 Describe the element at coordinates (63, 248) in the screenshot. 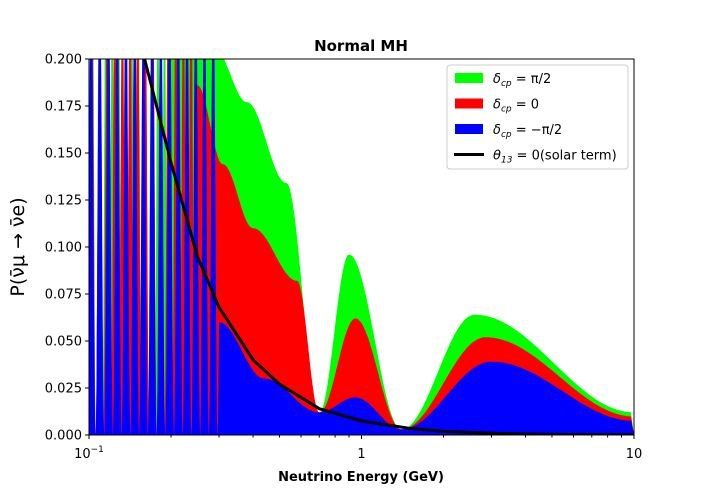

I see `y-tick-label: 0.100` at that location.